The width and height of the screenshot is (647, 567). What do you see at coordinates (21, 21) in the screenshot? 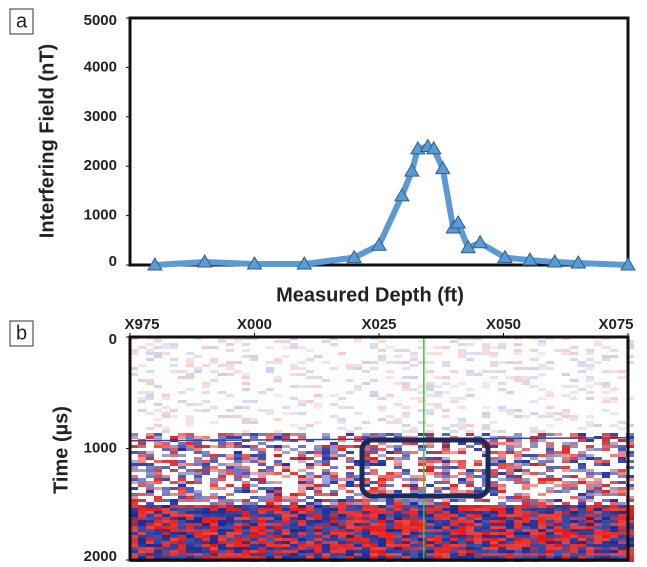
I see `panel-label-box` at bounding box center [21, 21].